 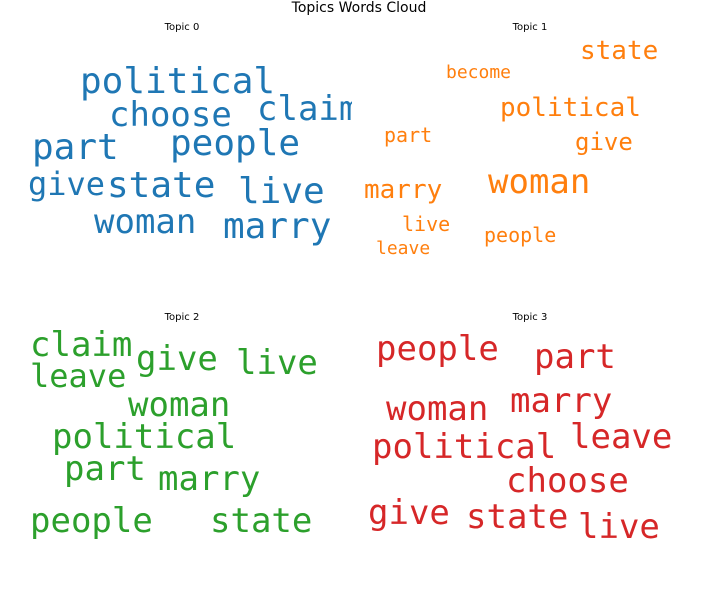 What do you see at coordinates (261, 521) in the screenshot?
I see `topic-2-word-state: state` at bounding box center [261, 521].